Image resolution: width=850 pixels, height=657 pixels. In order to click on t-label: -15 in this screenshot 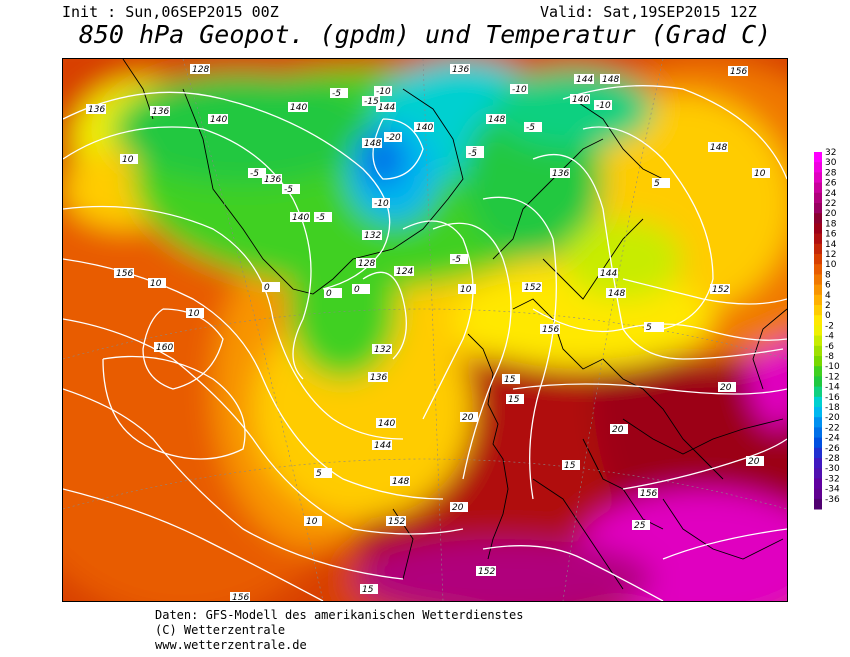, I will do `click(371, 102)`.